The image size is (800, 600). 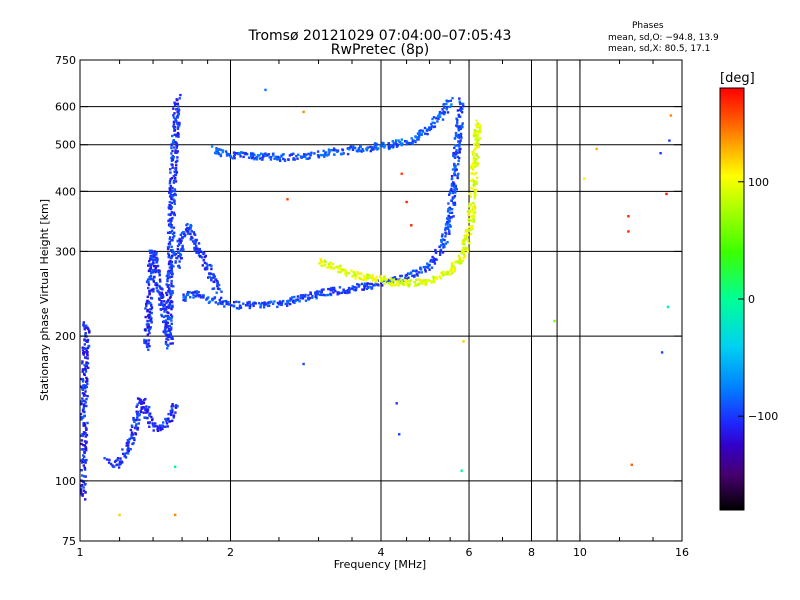 What do you see at coordinates (65, 145) in the screenshot?
I see `y-tick-label: 500` at bounding box center [65, 145].